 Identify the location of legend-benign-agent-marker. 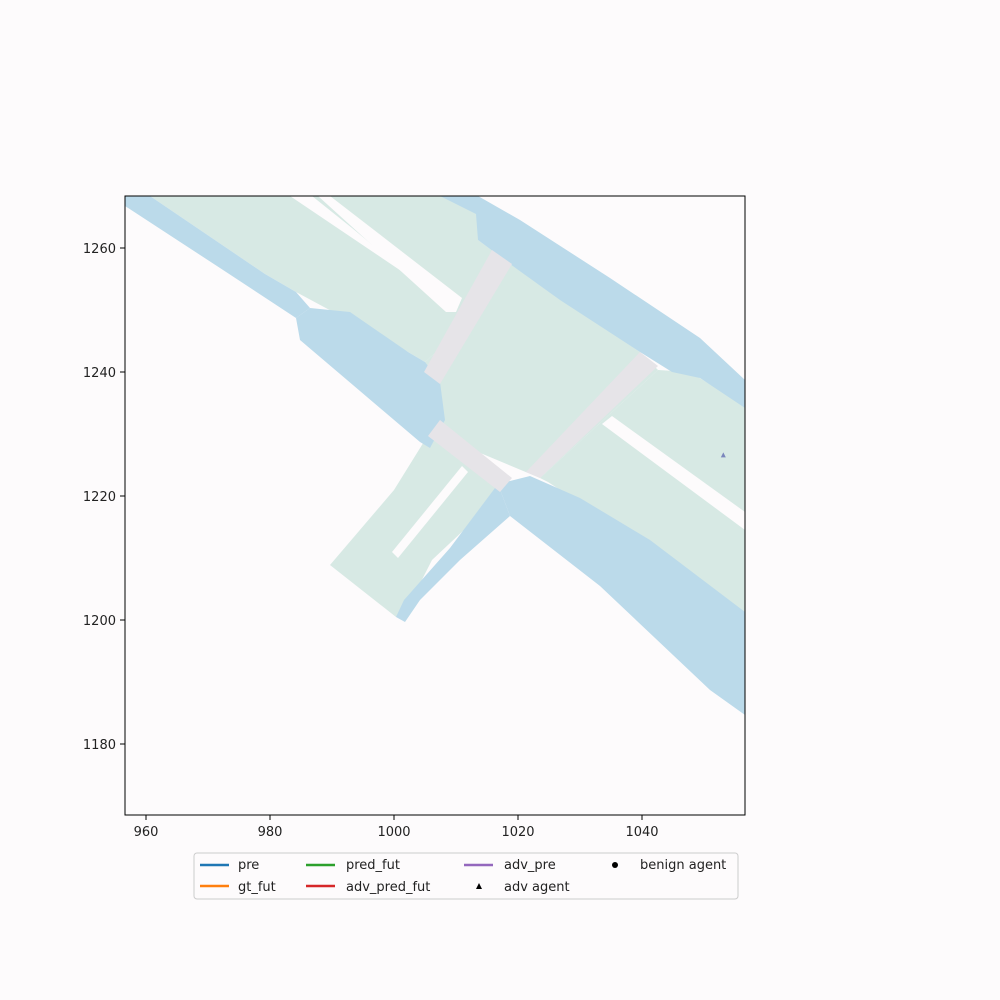
(615, 865).